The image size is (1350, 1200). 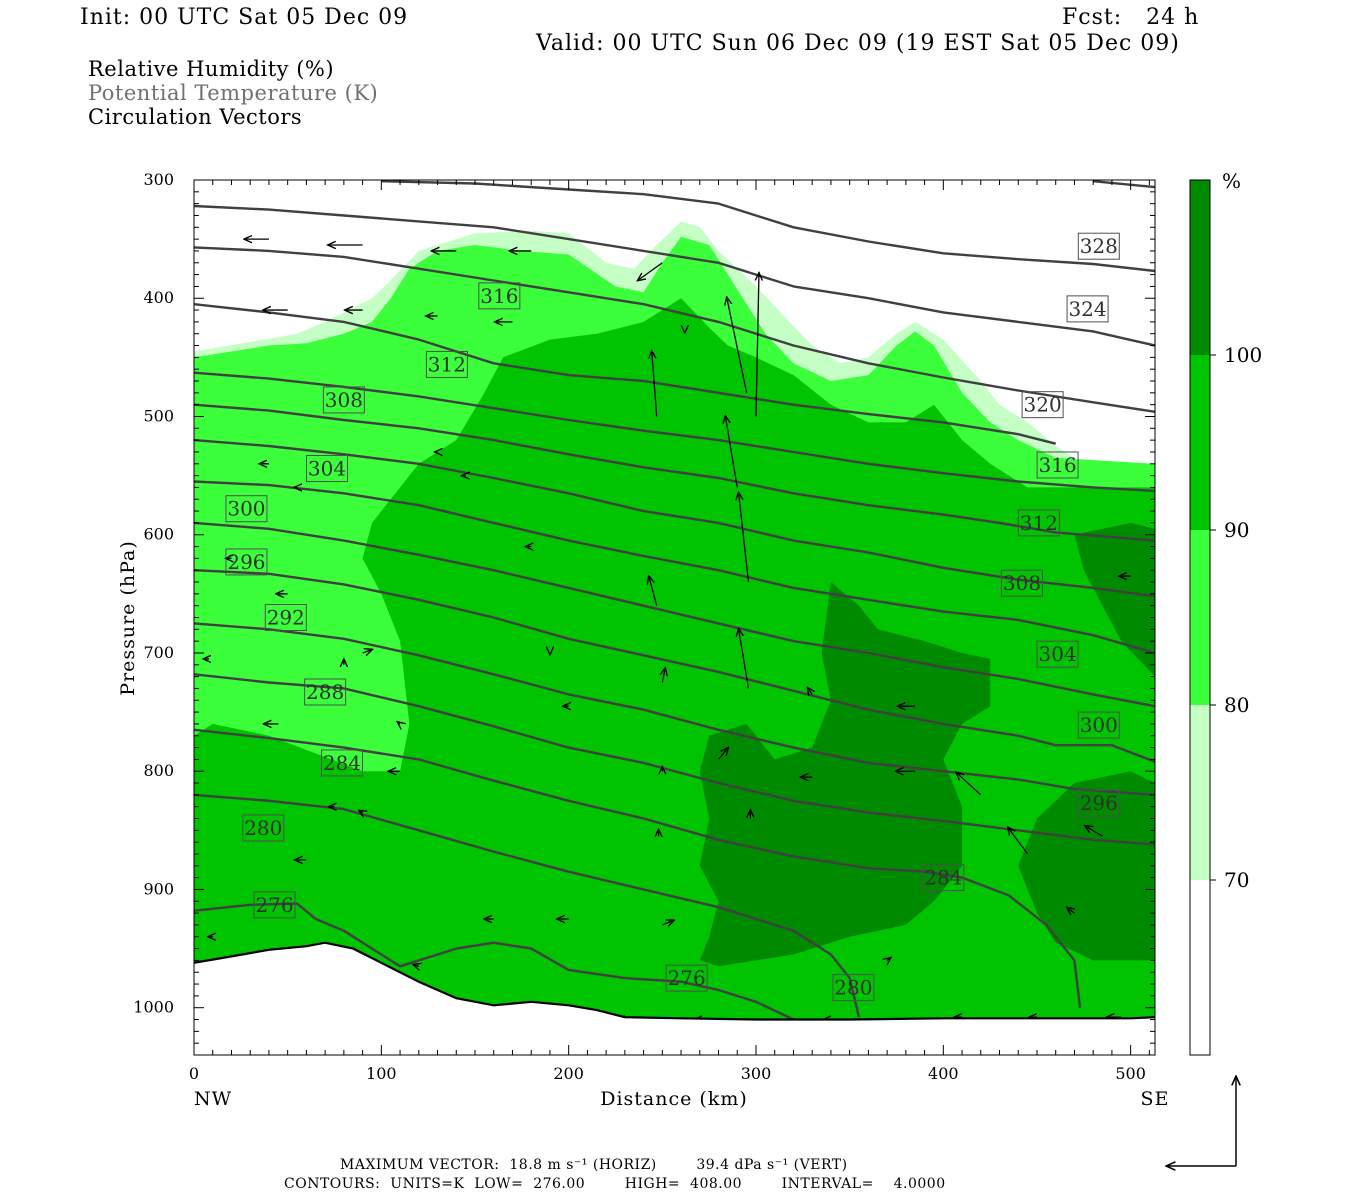 What do you see at coordinates (381, 1073) in the screenshot?
I see `x-tick-label: 100` at bounding box center [381, 1073].